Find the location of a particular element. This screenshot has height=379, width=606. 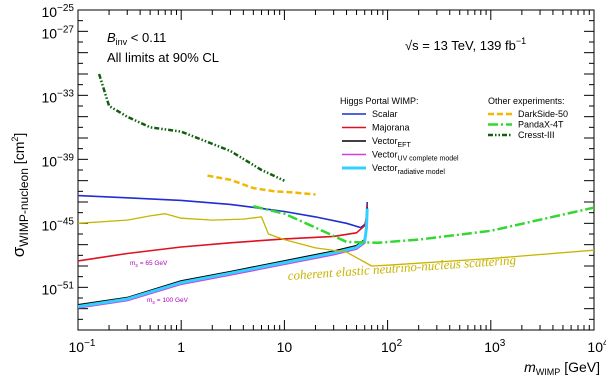

legend-title-other: Other experiments: is located at coordinates (526, 101).